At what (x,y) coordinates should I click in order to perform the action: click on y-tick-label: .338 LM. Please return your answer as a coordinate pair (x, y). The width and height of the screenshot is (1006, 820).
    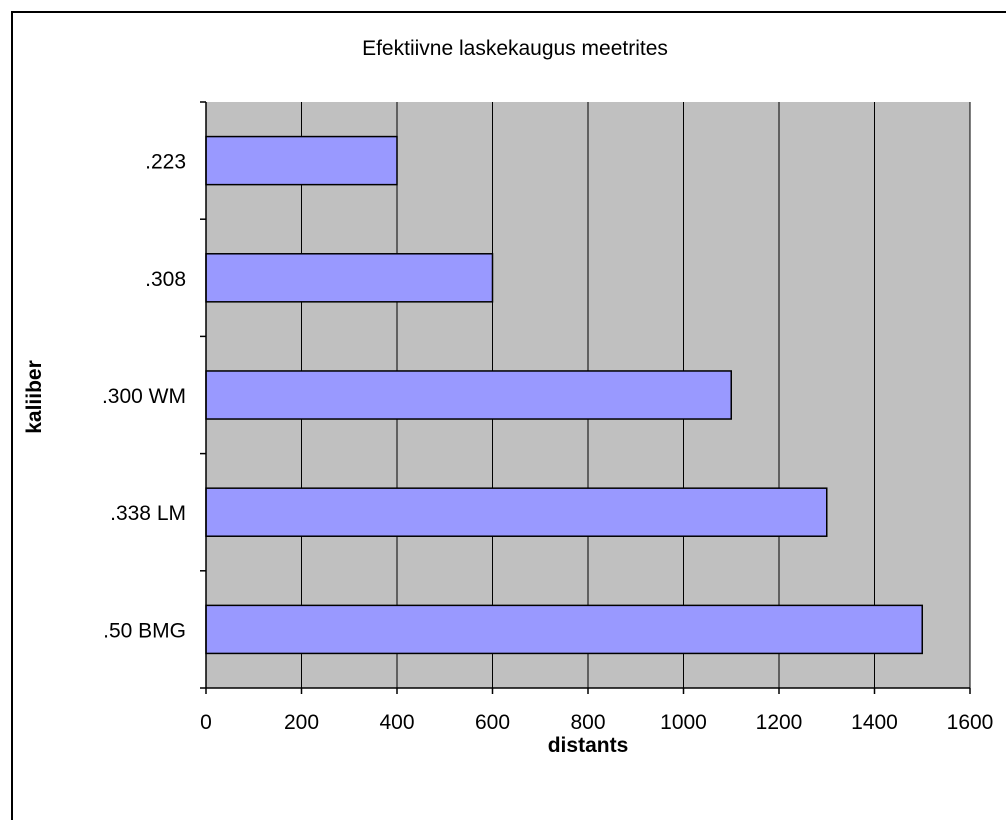
    Looking at the image, I should click on (148, 513).